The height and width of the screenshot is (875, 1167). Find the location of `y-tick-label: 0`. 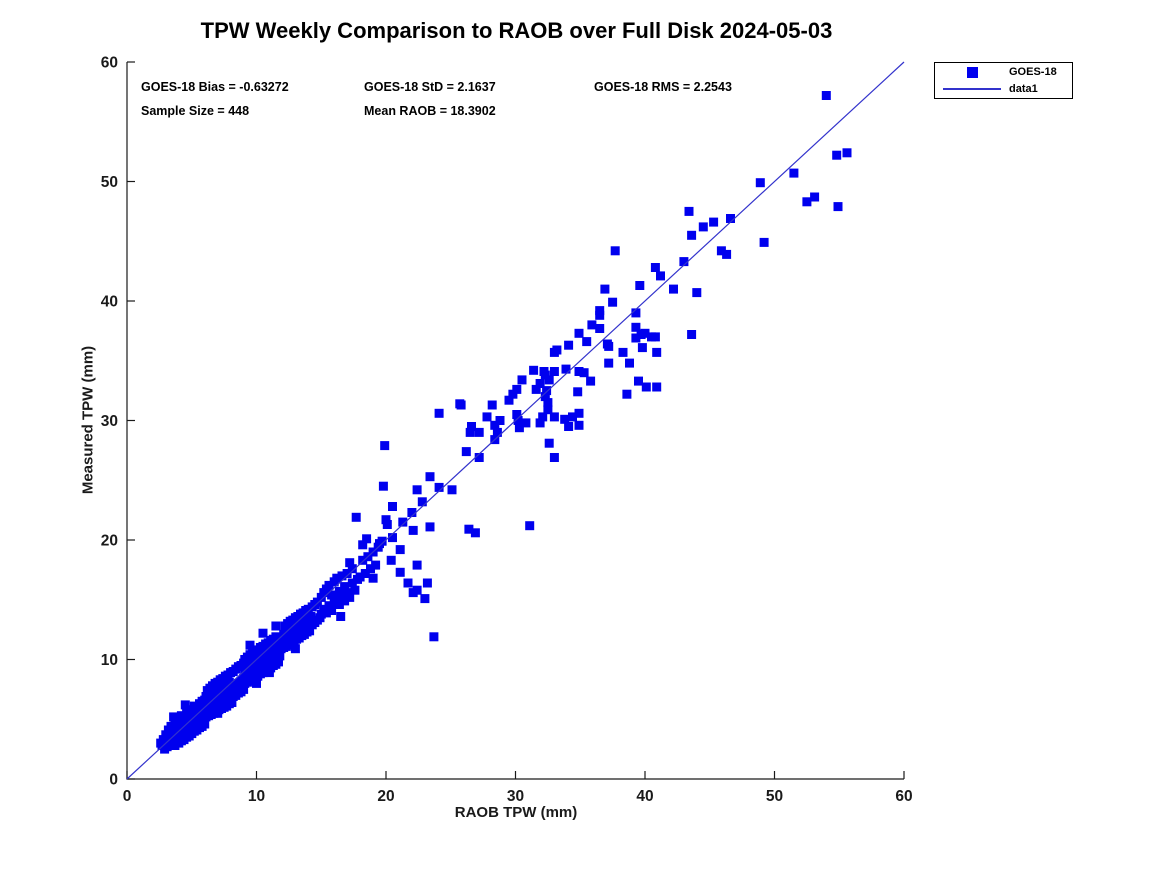

y-tick-label: 0 is located at coordinates (113, 780).